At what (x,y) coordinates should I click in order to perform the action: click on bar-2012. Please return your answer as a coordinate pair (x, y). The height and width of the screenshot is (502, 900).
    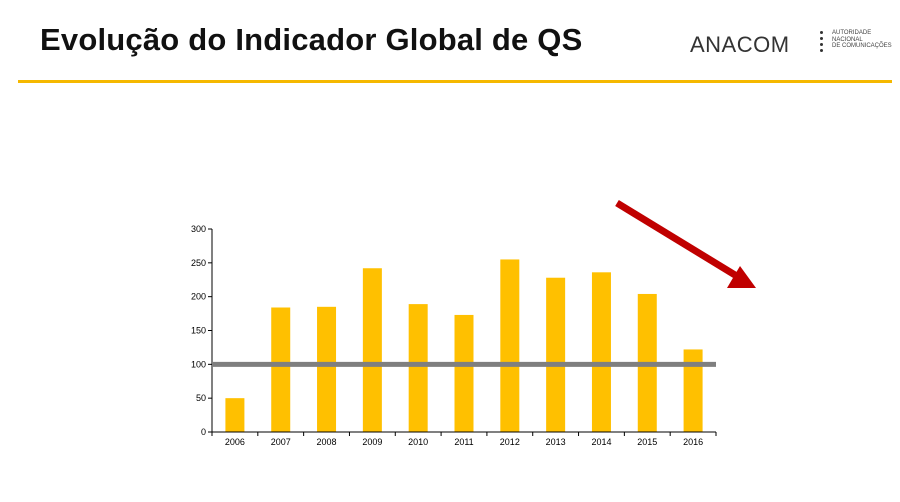
    Looking at the image, I should click on (510, 345).